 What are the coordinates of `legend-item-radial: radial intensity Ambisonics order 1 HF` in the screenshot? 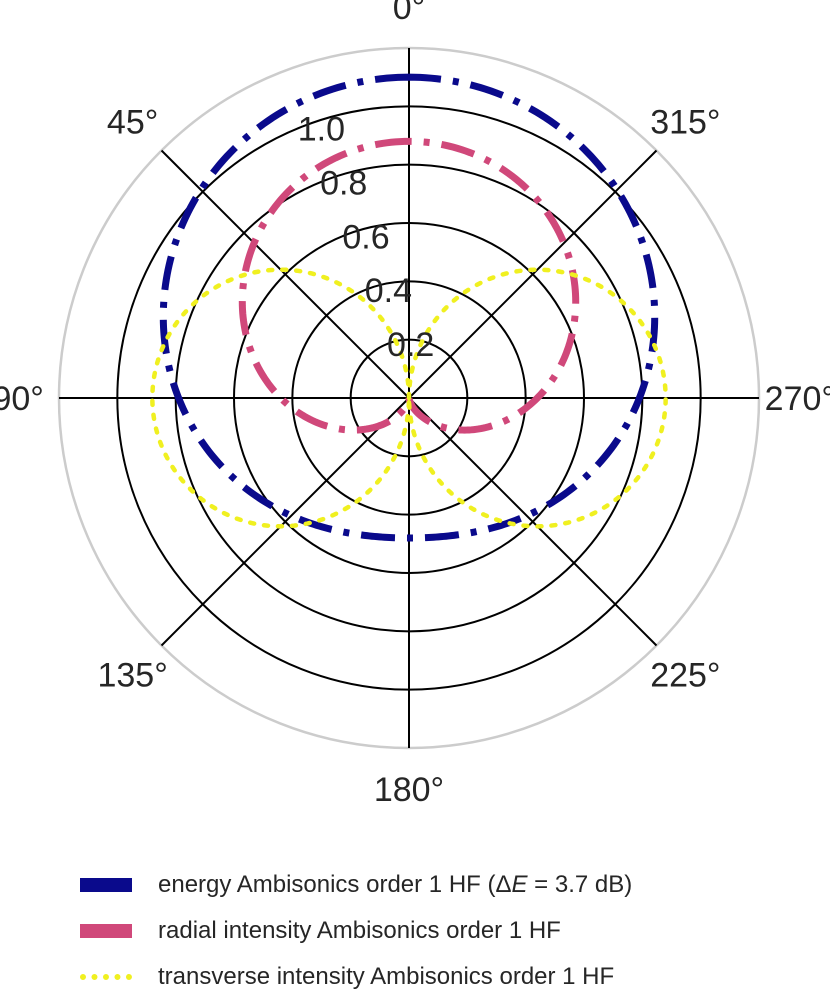 It's located at (450, 931).